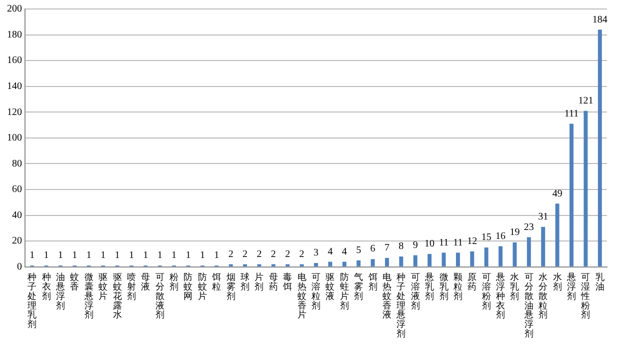 Image resolution: width=621 pixels, height=344 pixels. I want to click on data-label: 111, so click(571, 114).